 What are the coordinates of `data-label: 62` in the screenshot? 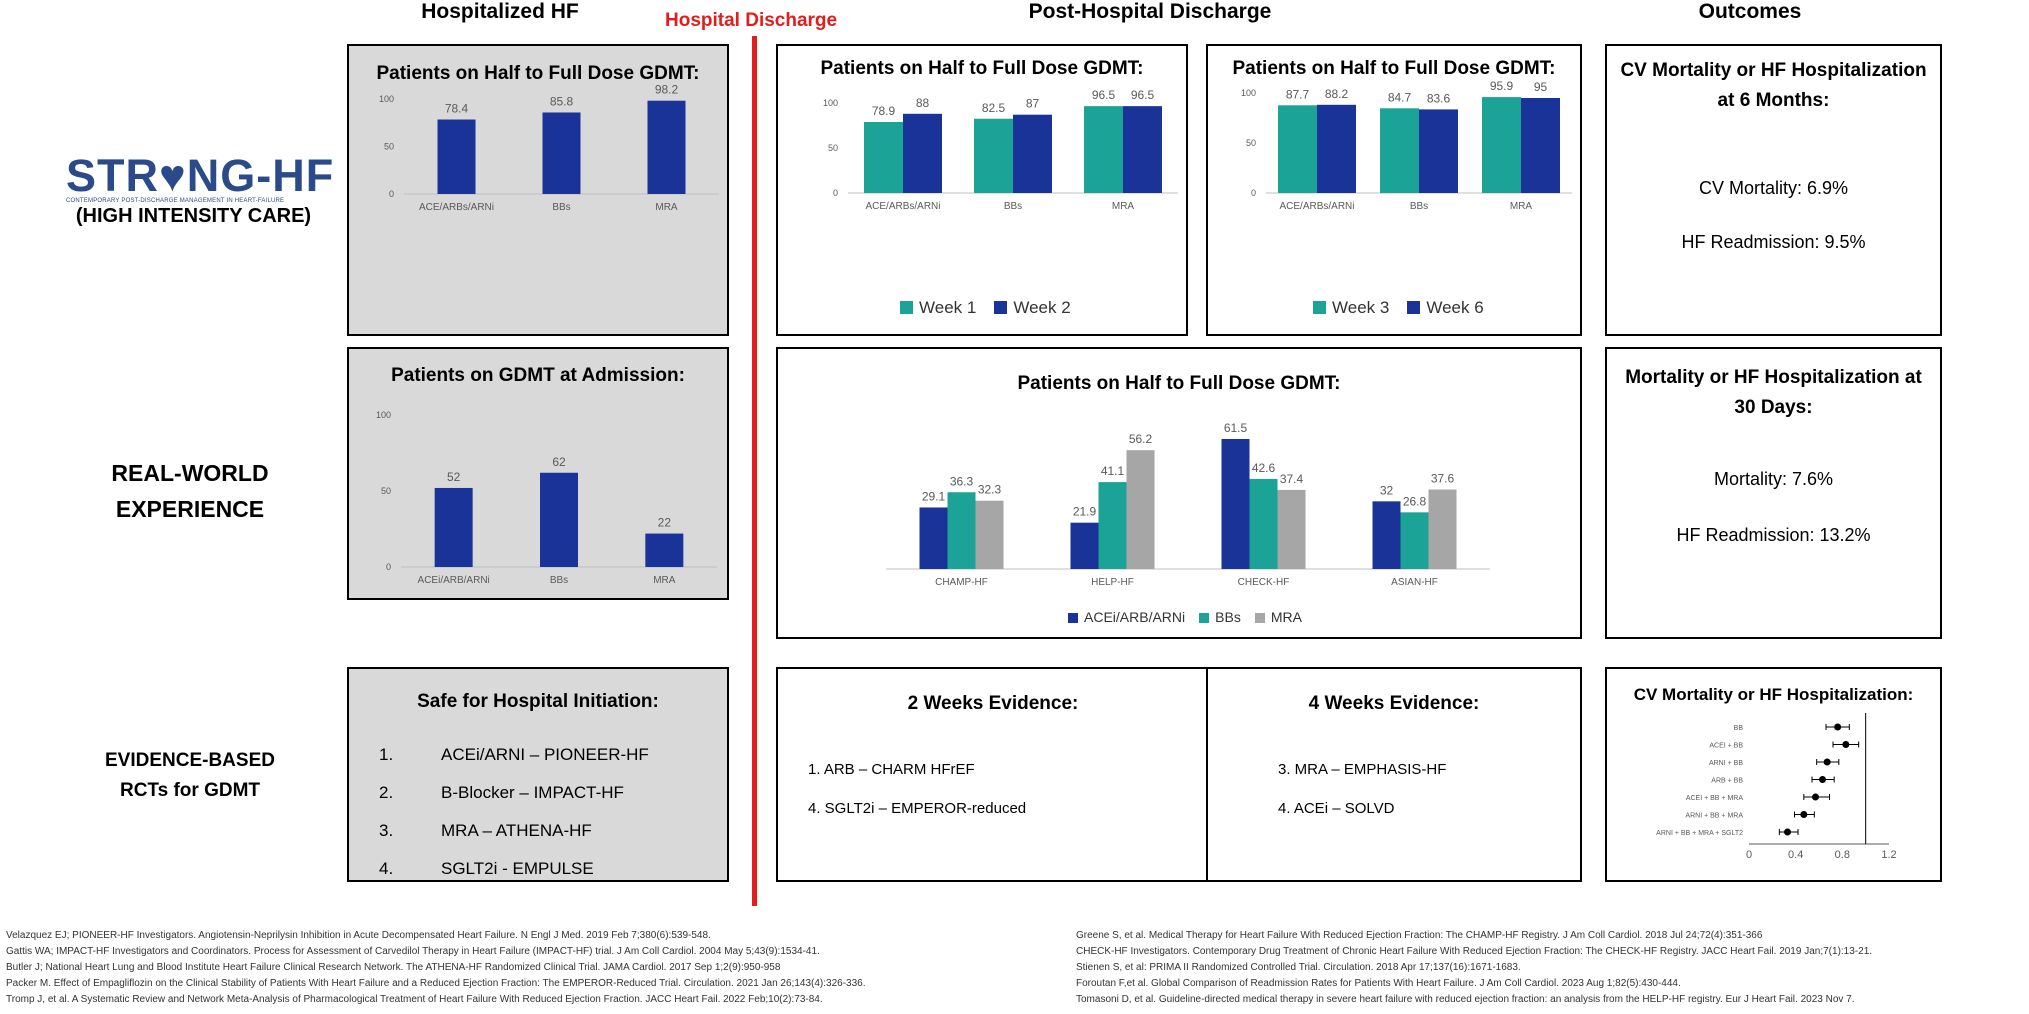 It's located at (559, 462).